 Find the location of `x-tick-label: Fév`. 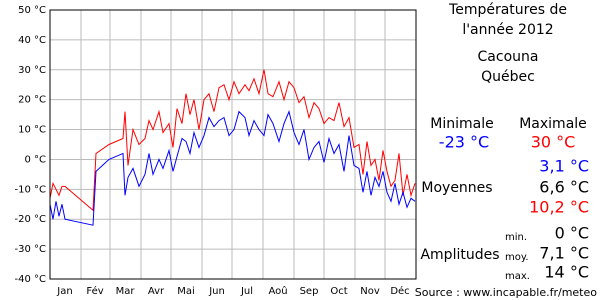

x-tick-label: Fév is located at coordinates (94, 291).